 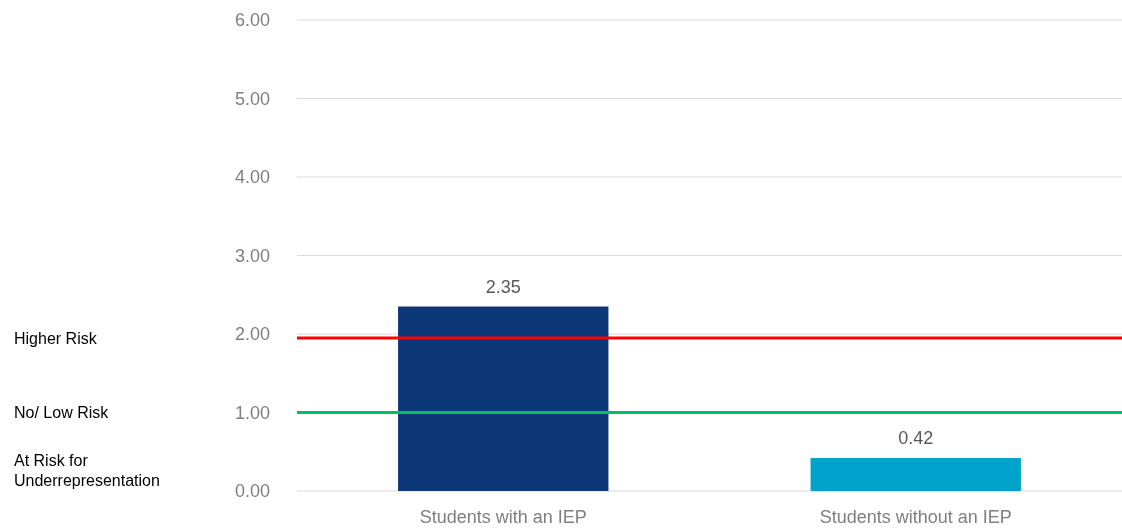 What do you see at coordinates (915, 517) in the screenshot?
I see `x-tick-label: Students without an IEP` at bounding box center [915, 517].